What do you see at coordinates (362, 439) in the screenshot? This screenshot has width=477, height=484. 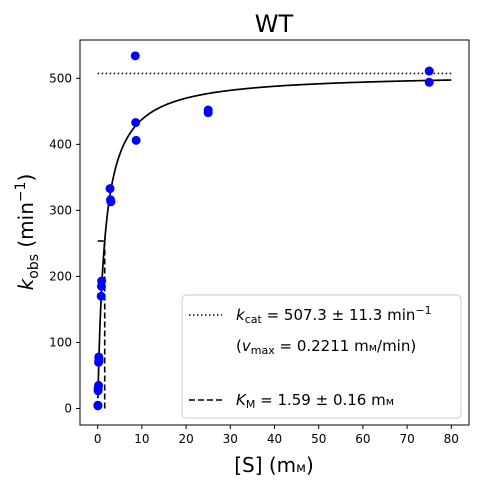 I see `x-tick-label: 60` at bounding box center [362, 439].